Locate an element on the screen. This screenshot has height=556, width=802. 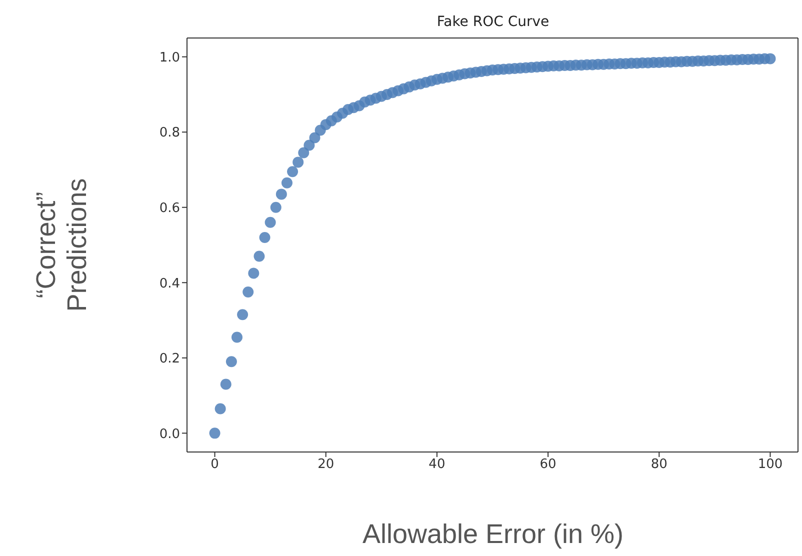
y-tick-label: 0.6 is located at coordinates (169, 208).